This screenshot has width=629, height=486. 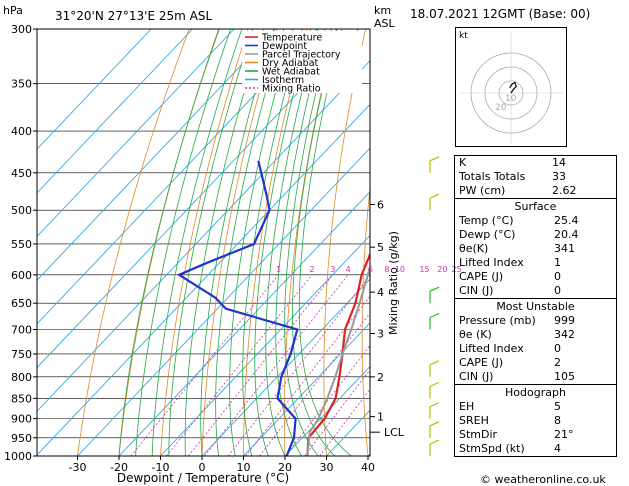 What do you see at coordinates (491, 262) in the screenshot?
I see `surface-label: Lifted Index` at bounding box center [491, 262].